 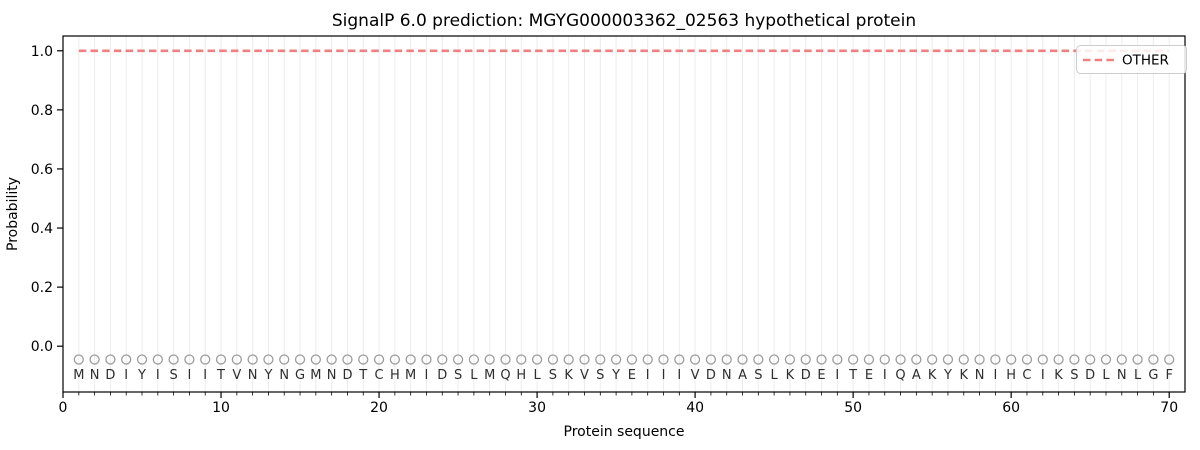 I want to click on residue-letter: G, so click(x=1153, y=375).